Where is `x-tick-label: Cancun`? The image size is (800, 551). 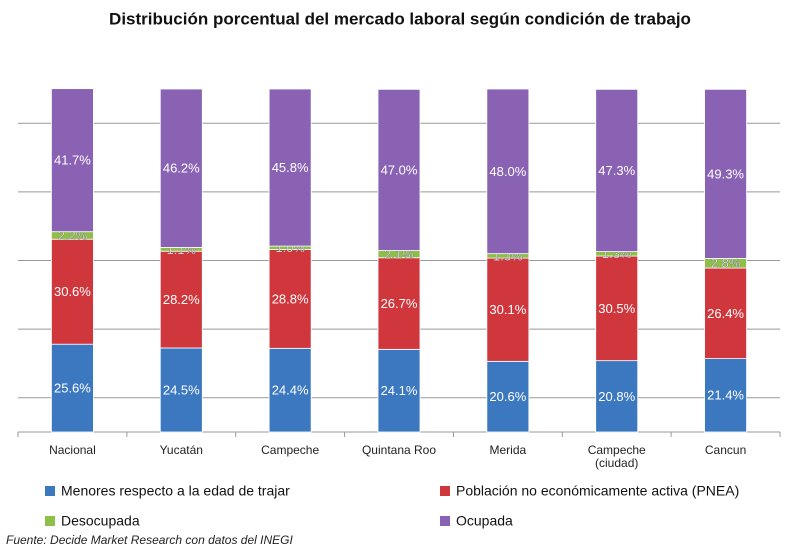
x-tick-label: Cancun is located at coordinates (725, 450).